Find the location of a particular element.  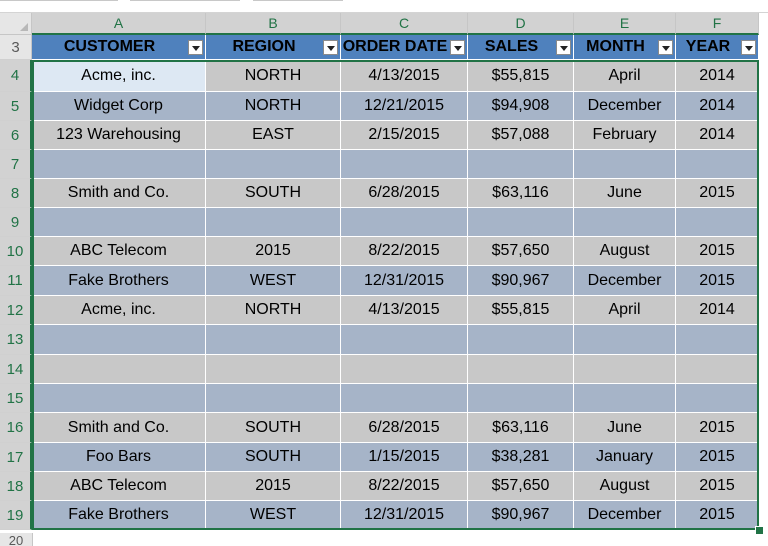

cell-c19: 12/31/2015 is located at coordinates (404, 515).